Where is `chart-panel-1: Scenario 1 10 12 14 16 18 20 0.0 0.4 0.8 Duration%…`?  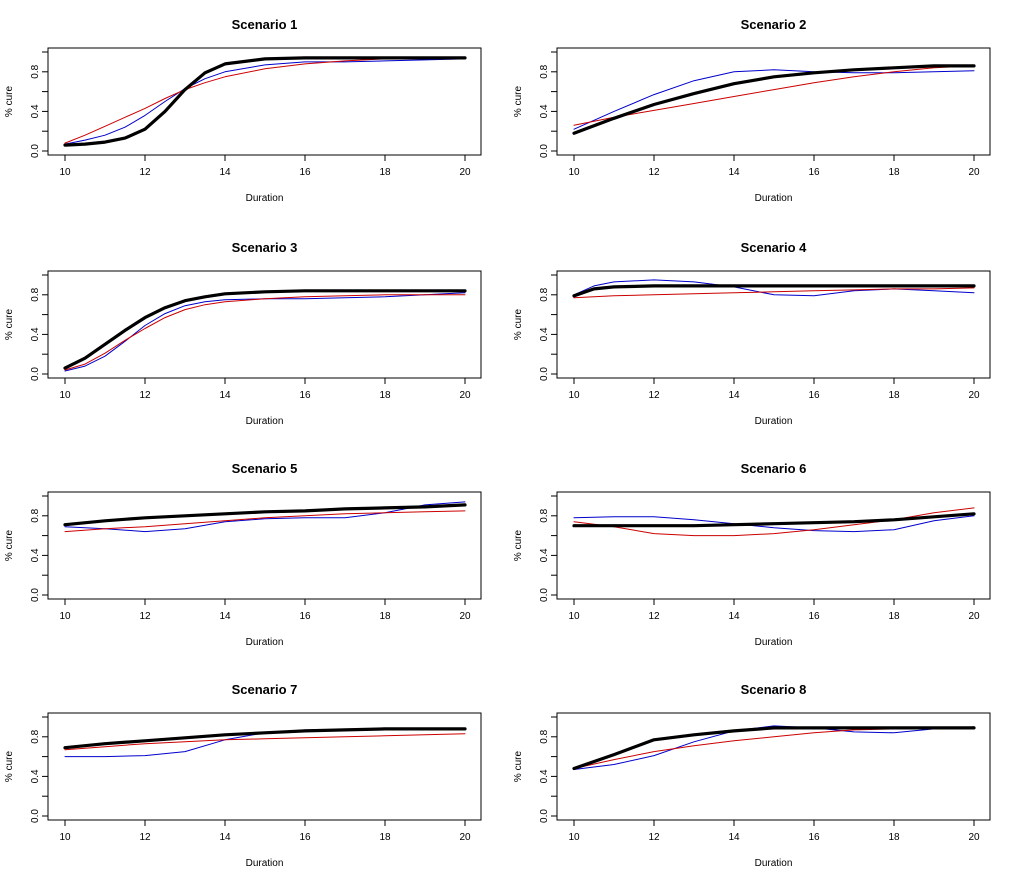
chart-panel-1: Scenario 1 10 12 14 16 18 20 0.0 0.4 0.8 Duration%… is located at coordinates (243, 110).